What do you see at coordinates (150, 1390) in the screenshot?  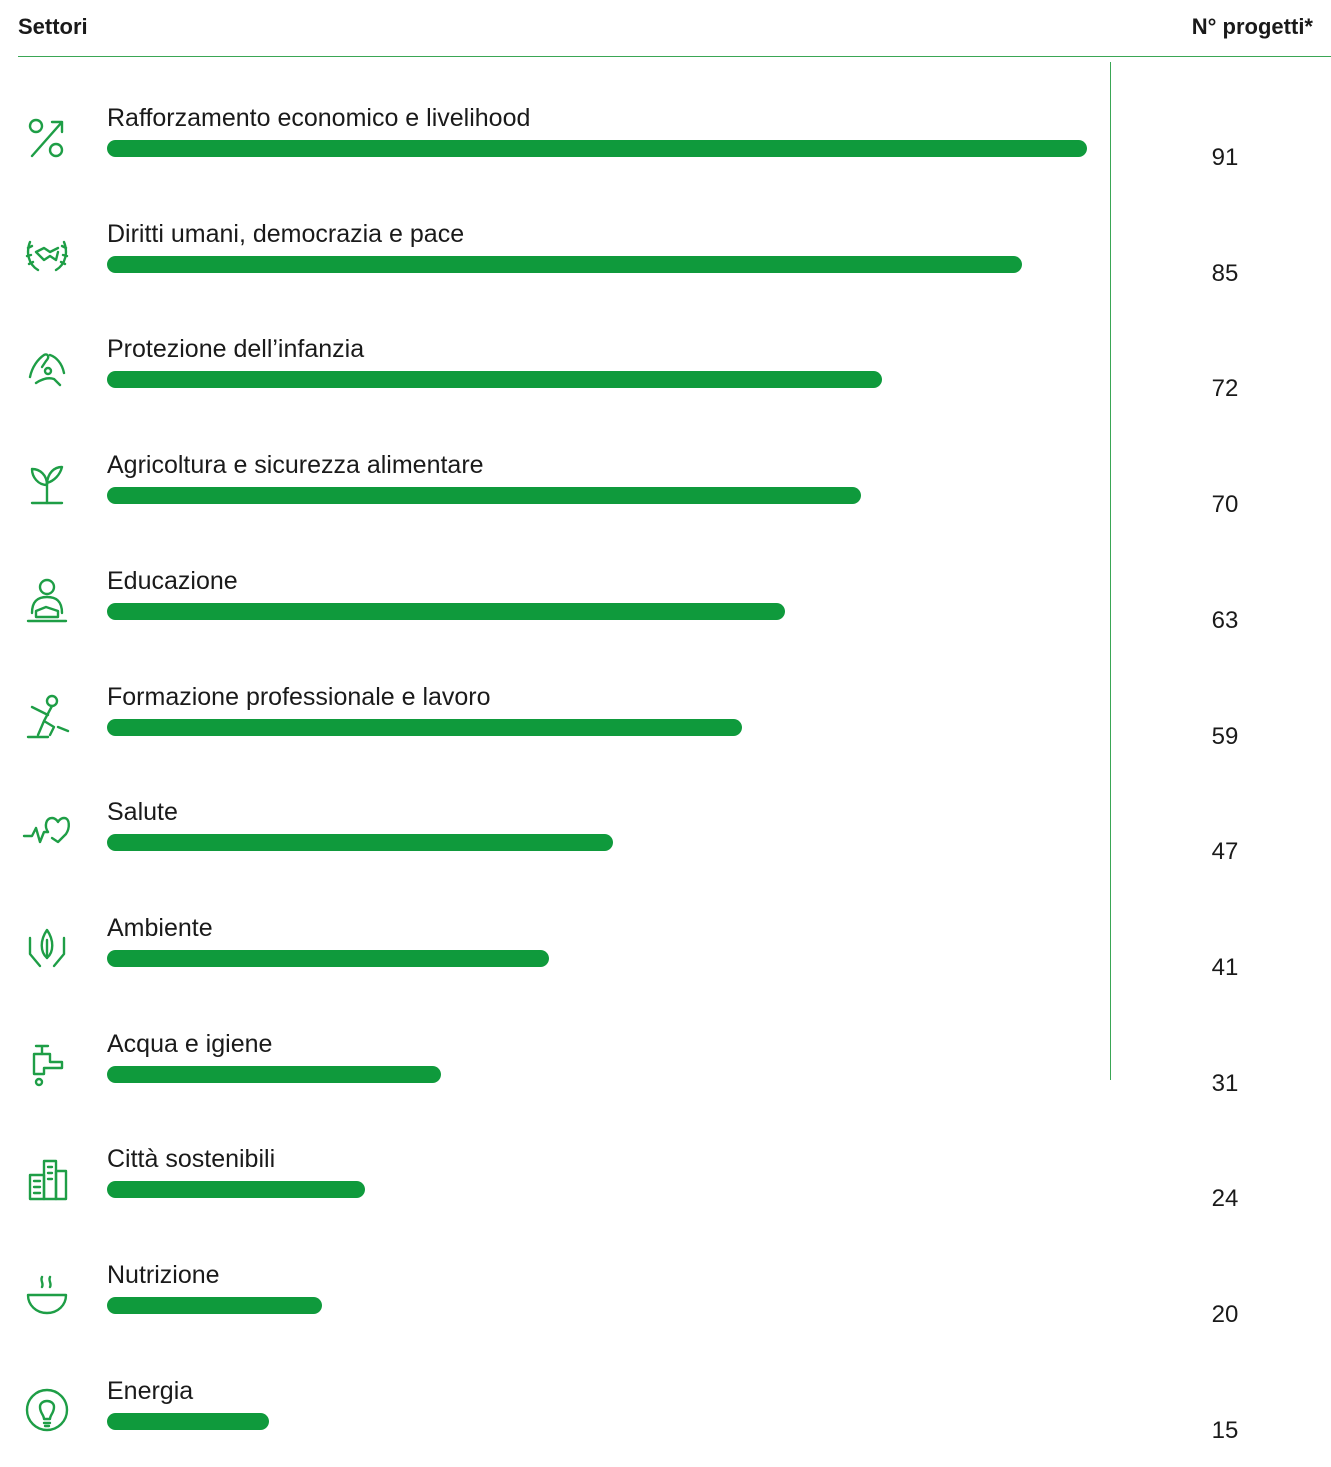 I see `bar-label: Energia` at bounding box center [150, 1390].